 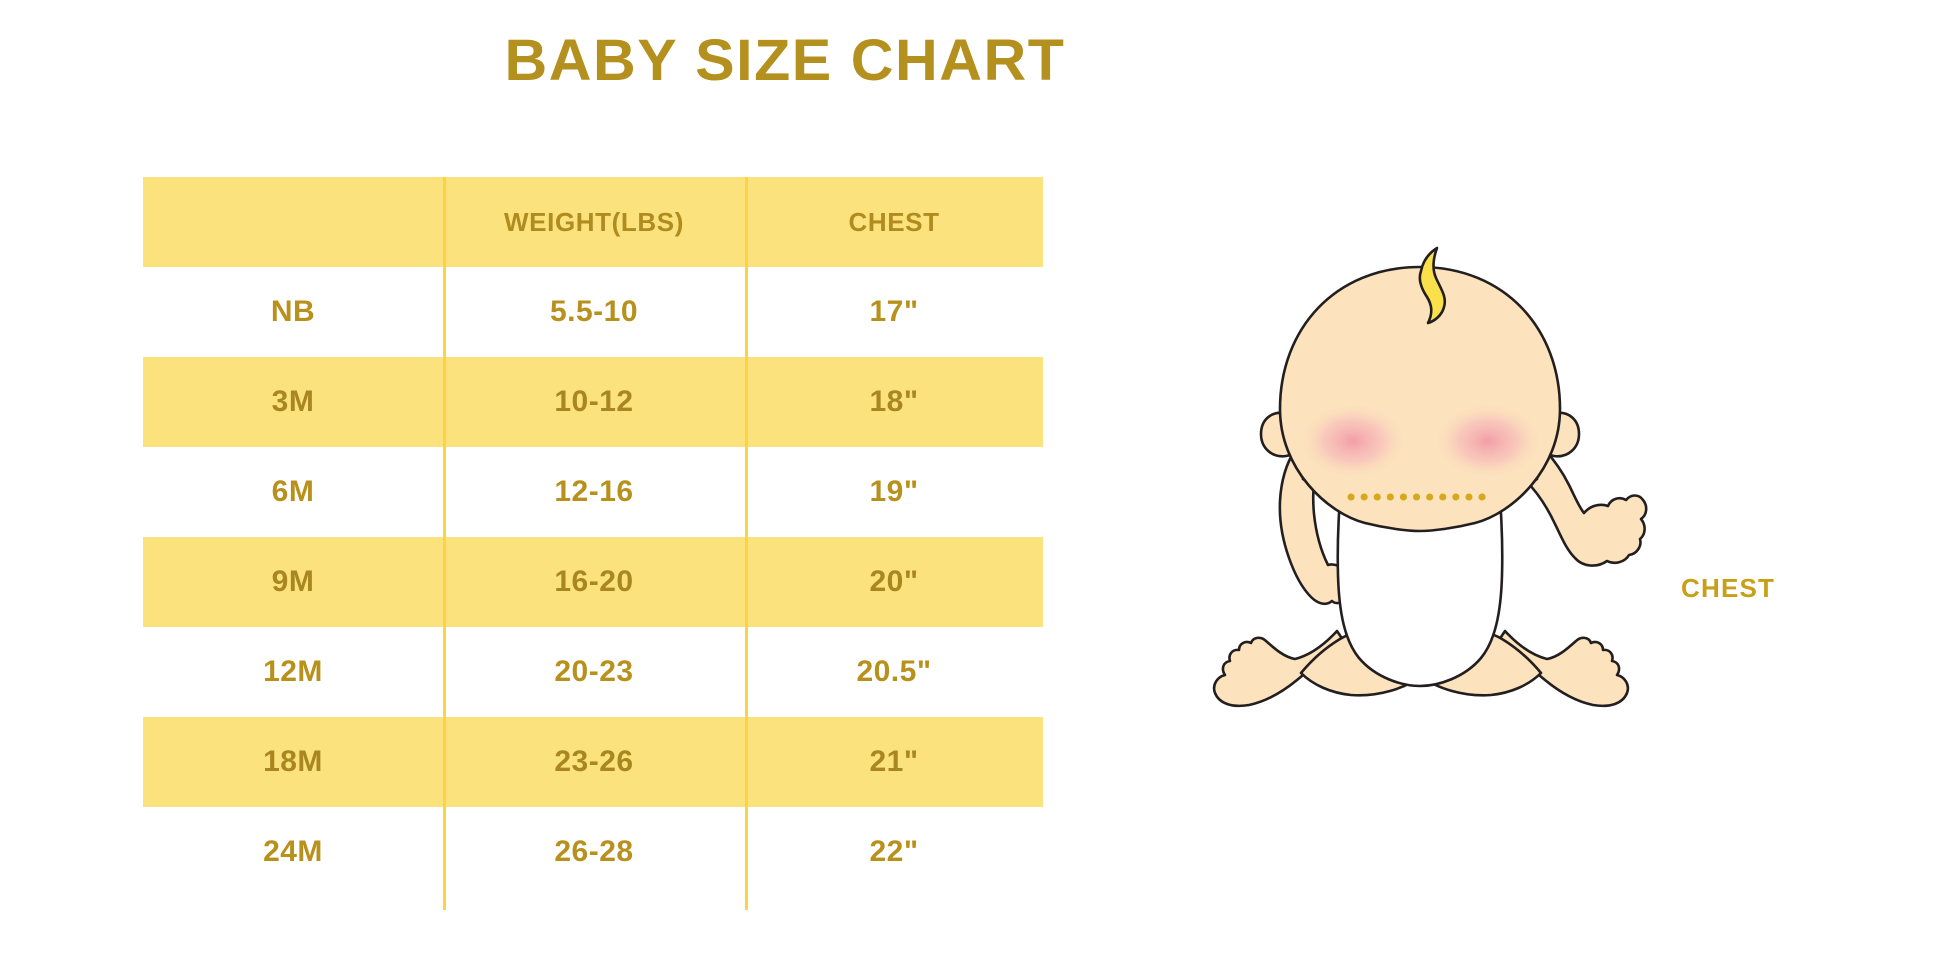 I want to click on column-header-weight: WEIGHT(LBS), so click(x=594, y=222).